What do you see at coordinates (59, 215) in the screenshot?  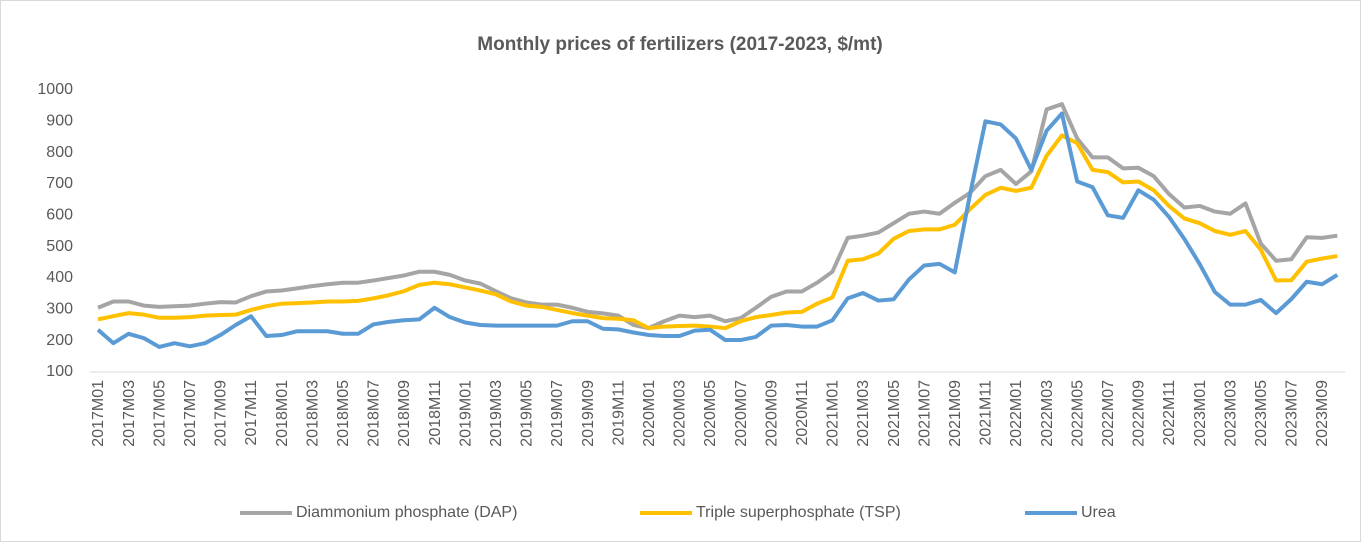 I see `y-tick-label: 600` at bounding box center [59, 215].